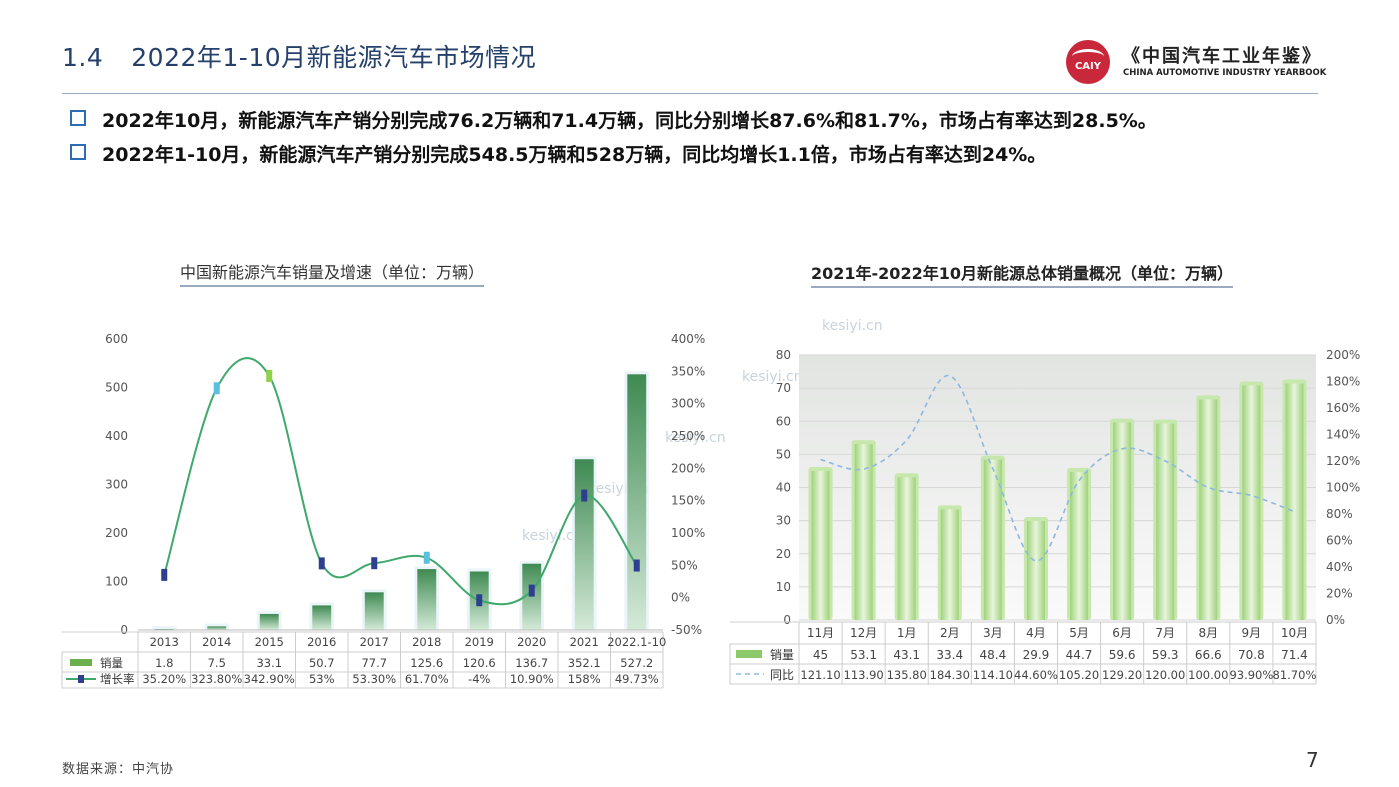 The width and height of the screenshot is (1399, 787). What do you see at coordinates (78, 118) in the screenshot?
I see `square-bullet-icon` at bounding box center [78, 118].